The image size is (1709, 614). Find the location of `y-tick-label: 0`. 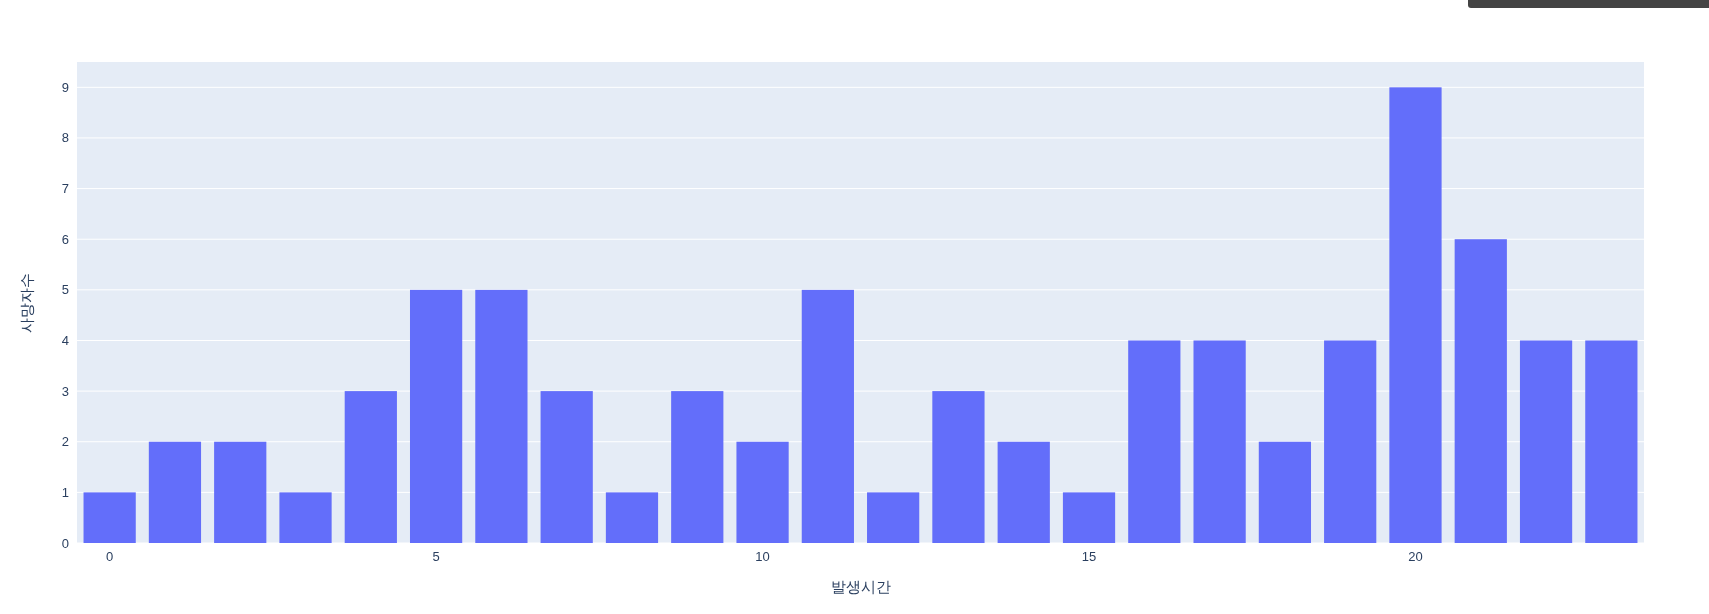

y-tick-label: 0 is located at coordinates (65, 543).